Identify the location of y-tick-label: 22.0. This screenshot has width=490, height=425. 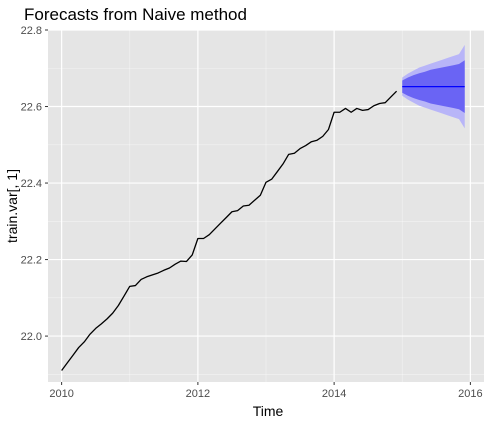
(31, 337).